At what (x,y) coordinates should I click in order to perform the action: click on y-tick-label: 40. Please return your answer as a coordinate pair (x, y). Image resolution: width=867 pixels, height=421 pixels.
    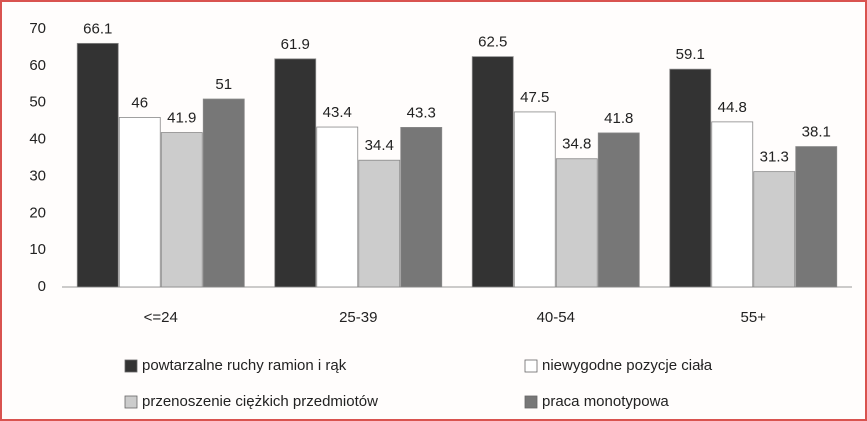
    Looking at the image, I should click on (37, 139).